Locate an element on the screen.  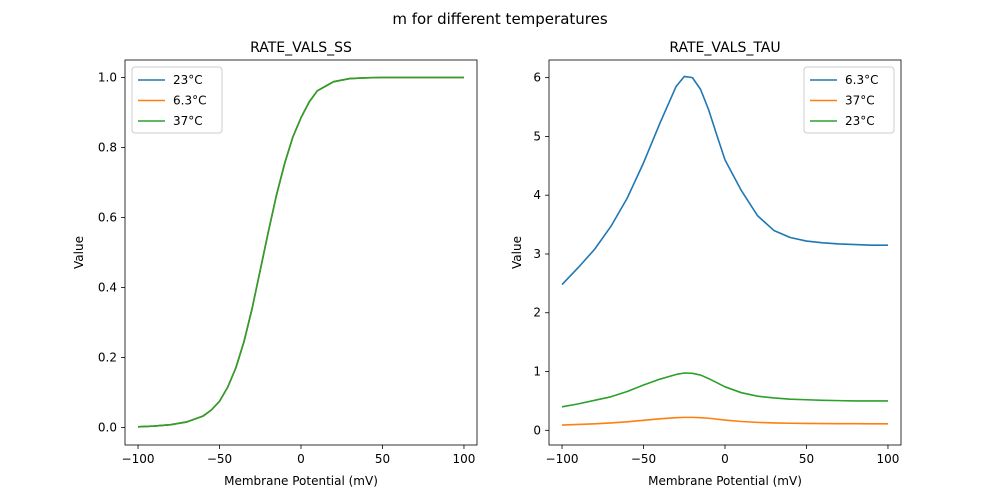
y-tick-label: 1.0 is located at coordinates (107, 78).